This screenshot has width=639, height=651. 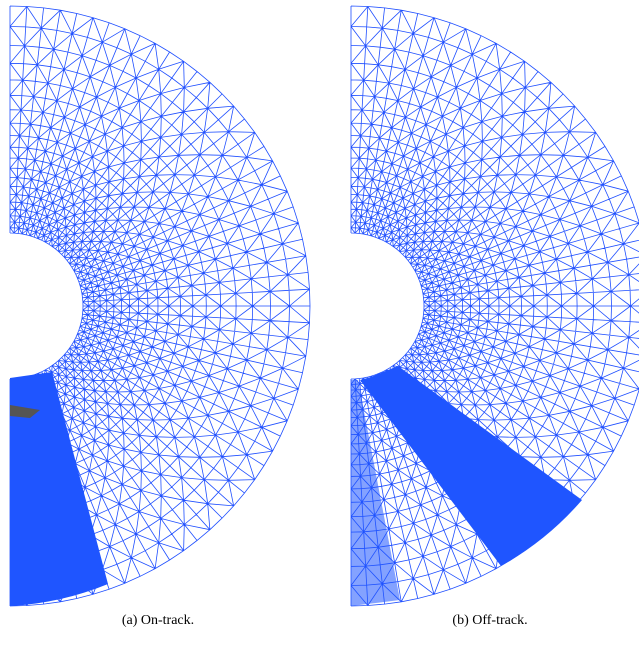 What do you see at coordinates (25, 411) in the screenshot?
I see `artifact` at bounding box center [25, 411].